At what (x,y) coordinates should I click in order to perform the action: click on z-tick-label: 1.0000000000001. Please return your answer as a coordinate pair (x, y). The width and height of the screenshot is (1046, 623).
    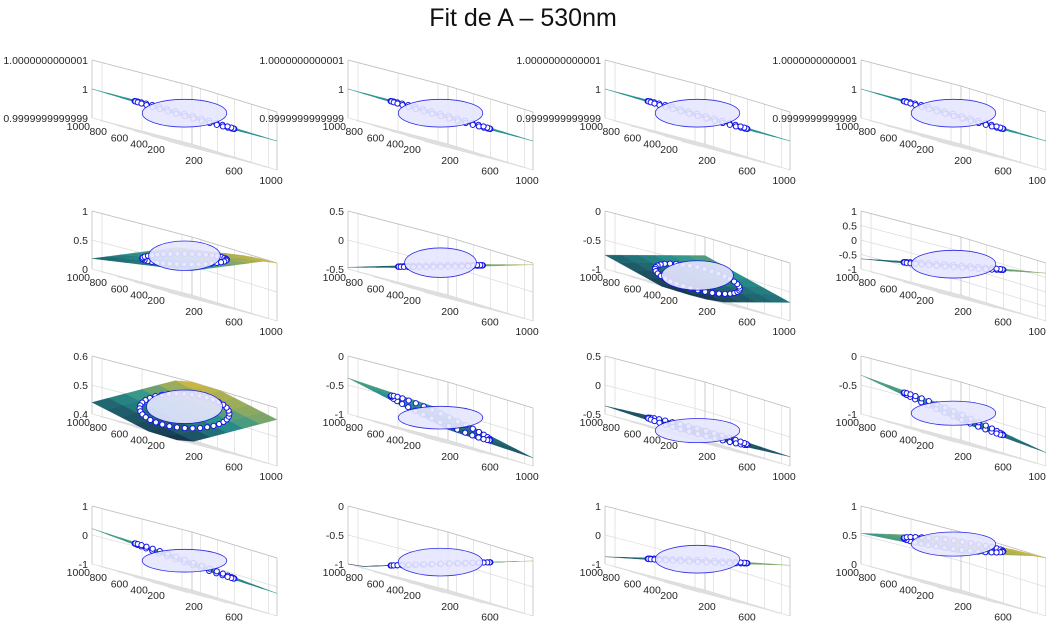
    Looking at the image, I should click on (814, 61).